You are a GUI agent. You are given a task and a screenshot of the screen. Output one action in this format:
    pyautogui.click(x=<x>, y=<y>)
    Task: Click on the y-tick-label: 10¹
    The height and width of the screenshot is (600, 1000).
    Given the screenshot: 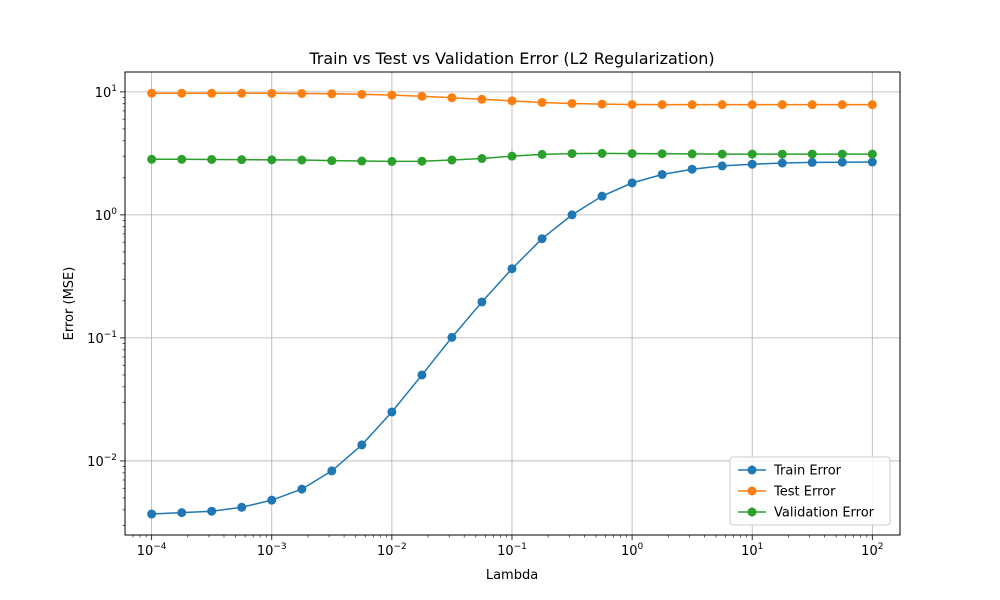 What is the action you would take?
    pyautogui.click(x=106, y=92)
    